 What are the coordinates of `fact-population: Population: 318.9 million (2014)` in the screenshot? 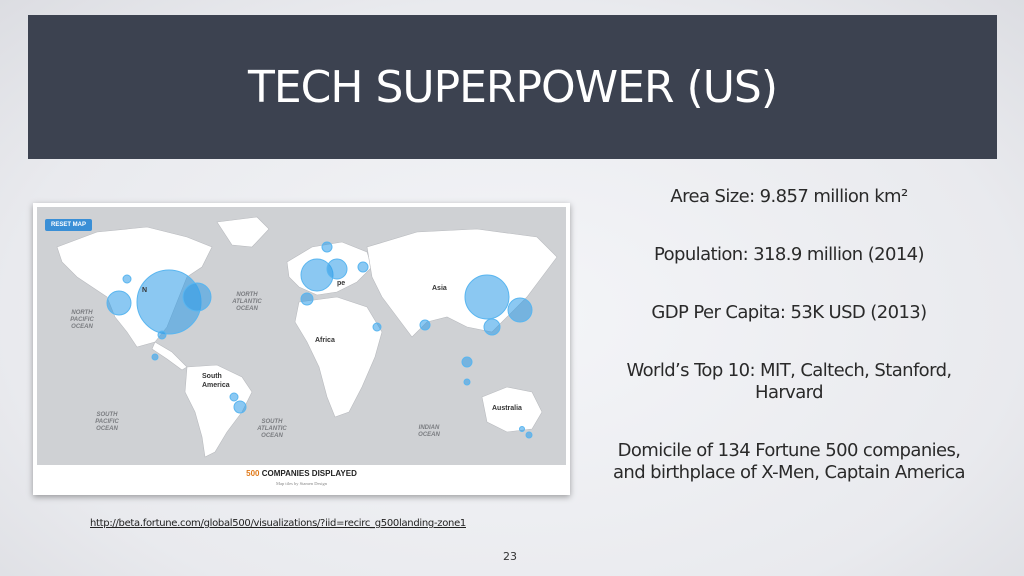 It's located at (789, 254).